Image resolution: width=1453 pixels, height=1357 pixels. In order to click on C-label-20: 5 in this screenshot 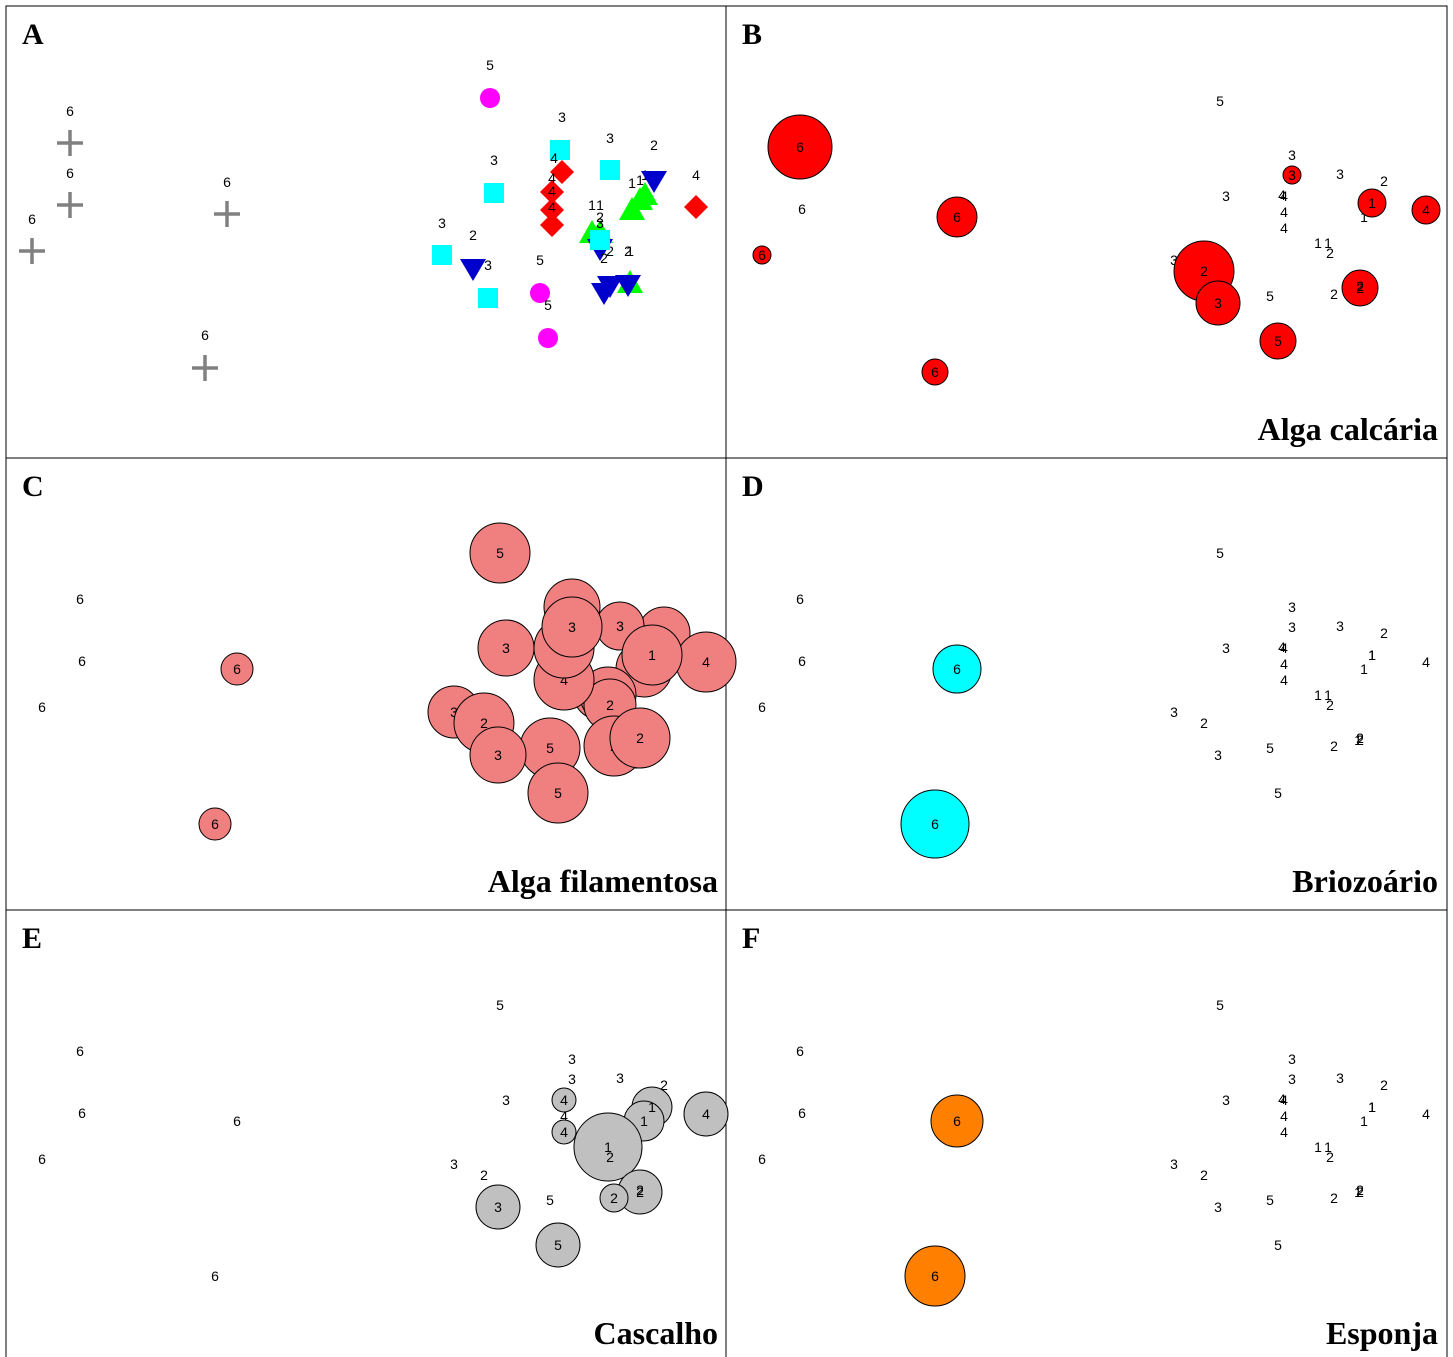, I will do `click(558, 793)`.